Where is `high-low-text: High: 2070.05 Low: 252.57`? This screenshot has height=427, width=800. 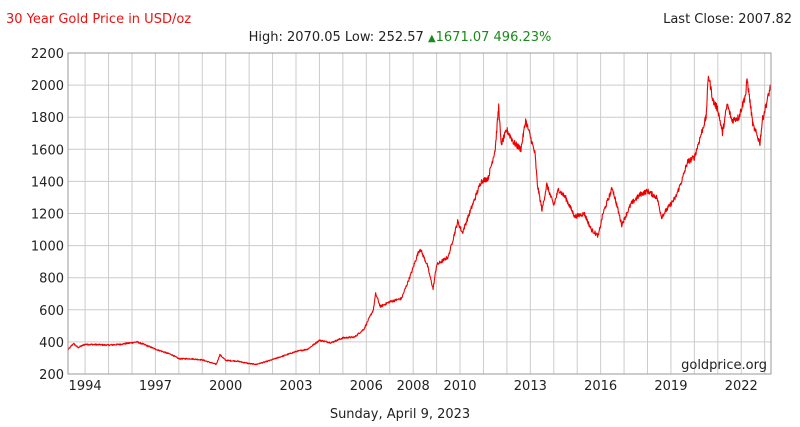
high-low-text: High: 2070.05 Low: 252.57 is located at coordinates (336, 37).